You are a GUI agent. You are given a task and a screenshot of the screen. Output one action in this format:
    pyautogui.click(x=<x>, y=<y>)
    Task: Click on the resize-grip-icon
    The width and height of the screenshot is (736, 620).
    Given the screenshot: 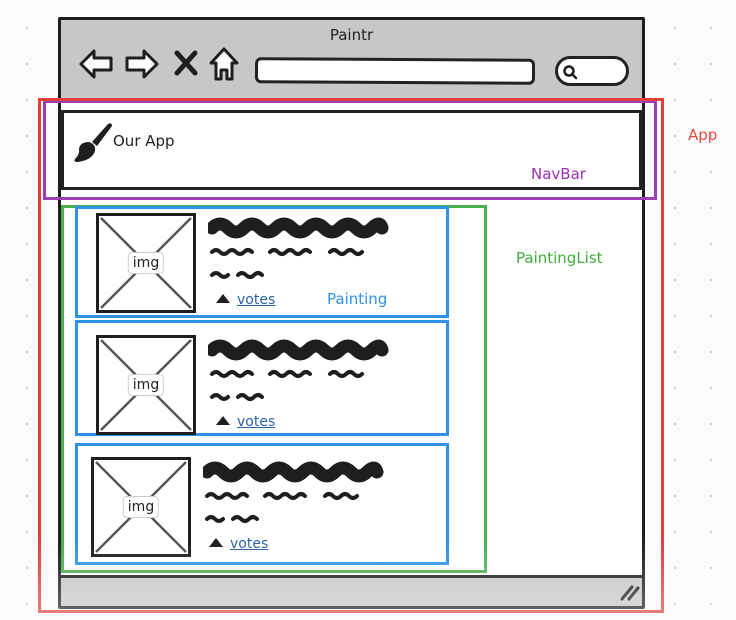 What is the action you would take?
    pyautogui.click(x=629, y=592)
    